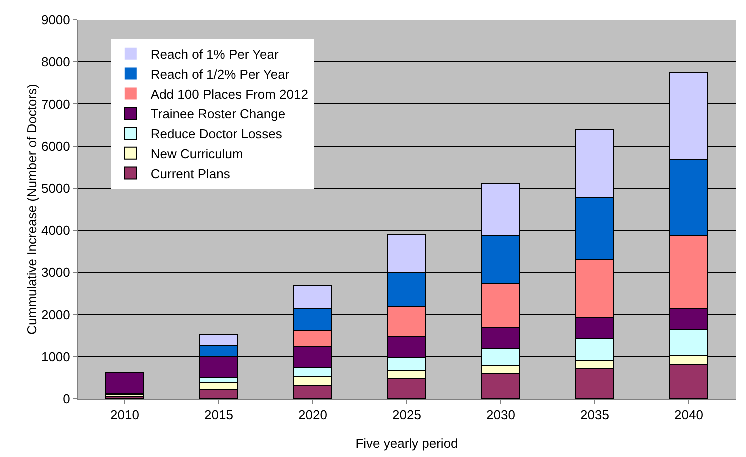  What do you see at coordinates (55, 188) in the screenshot?
I see `y-tick-label: 5000` at bounding box center [55, 188].